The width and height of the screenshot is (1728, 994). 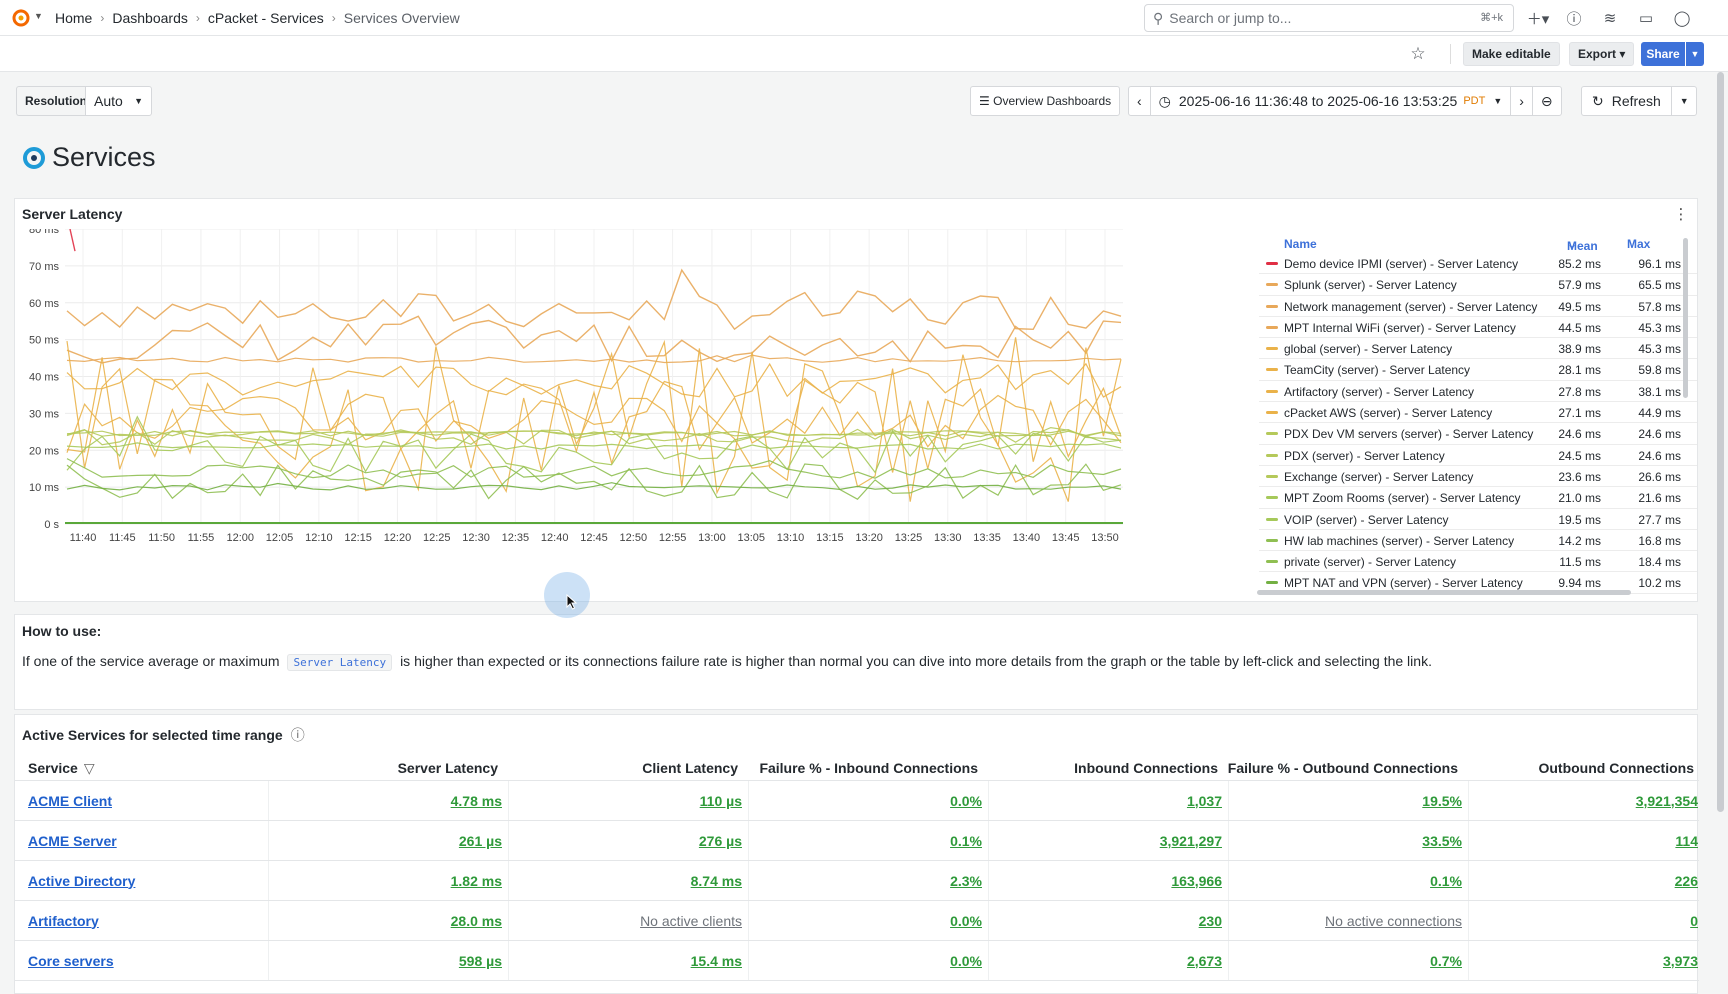 I want to click on chevron-down-icon: ▼, so click(x=38, y=16).